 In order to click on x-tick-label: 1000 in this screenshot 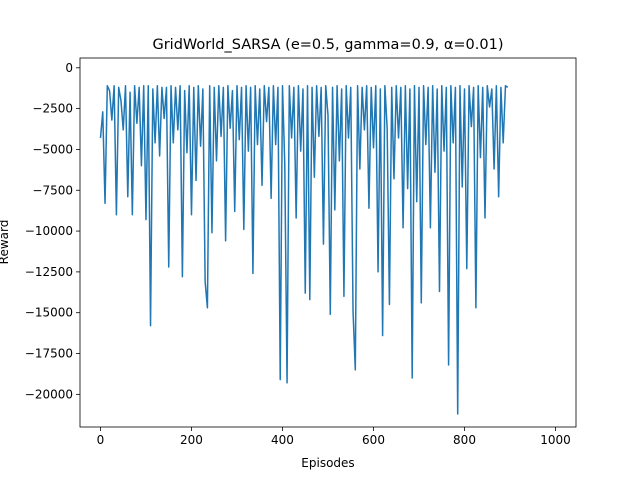, I will do `click(555, 440)`.